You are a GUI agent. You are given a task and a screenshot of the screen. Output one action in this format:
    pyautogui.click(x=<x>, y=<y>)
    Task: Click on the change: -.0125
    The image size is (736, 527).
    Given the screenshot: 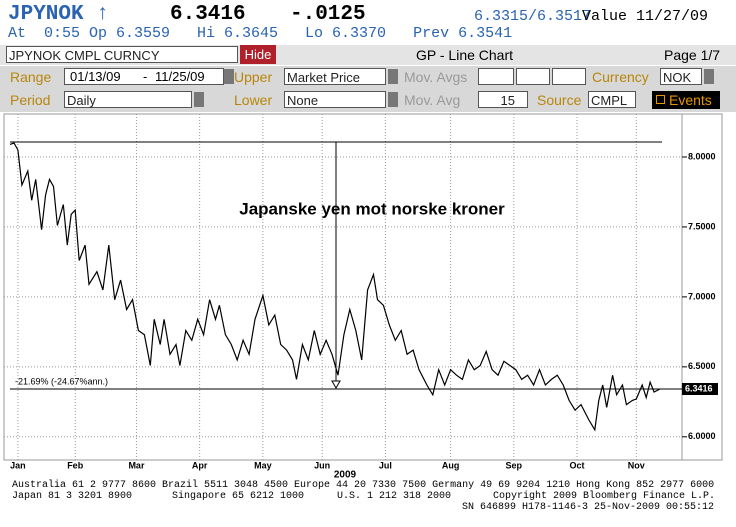 What is the action you would take?
    pyautogui.click(x=328, y=14)
    